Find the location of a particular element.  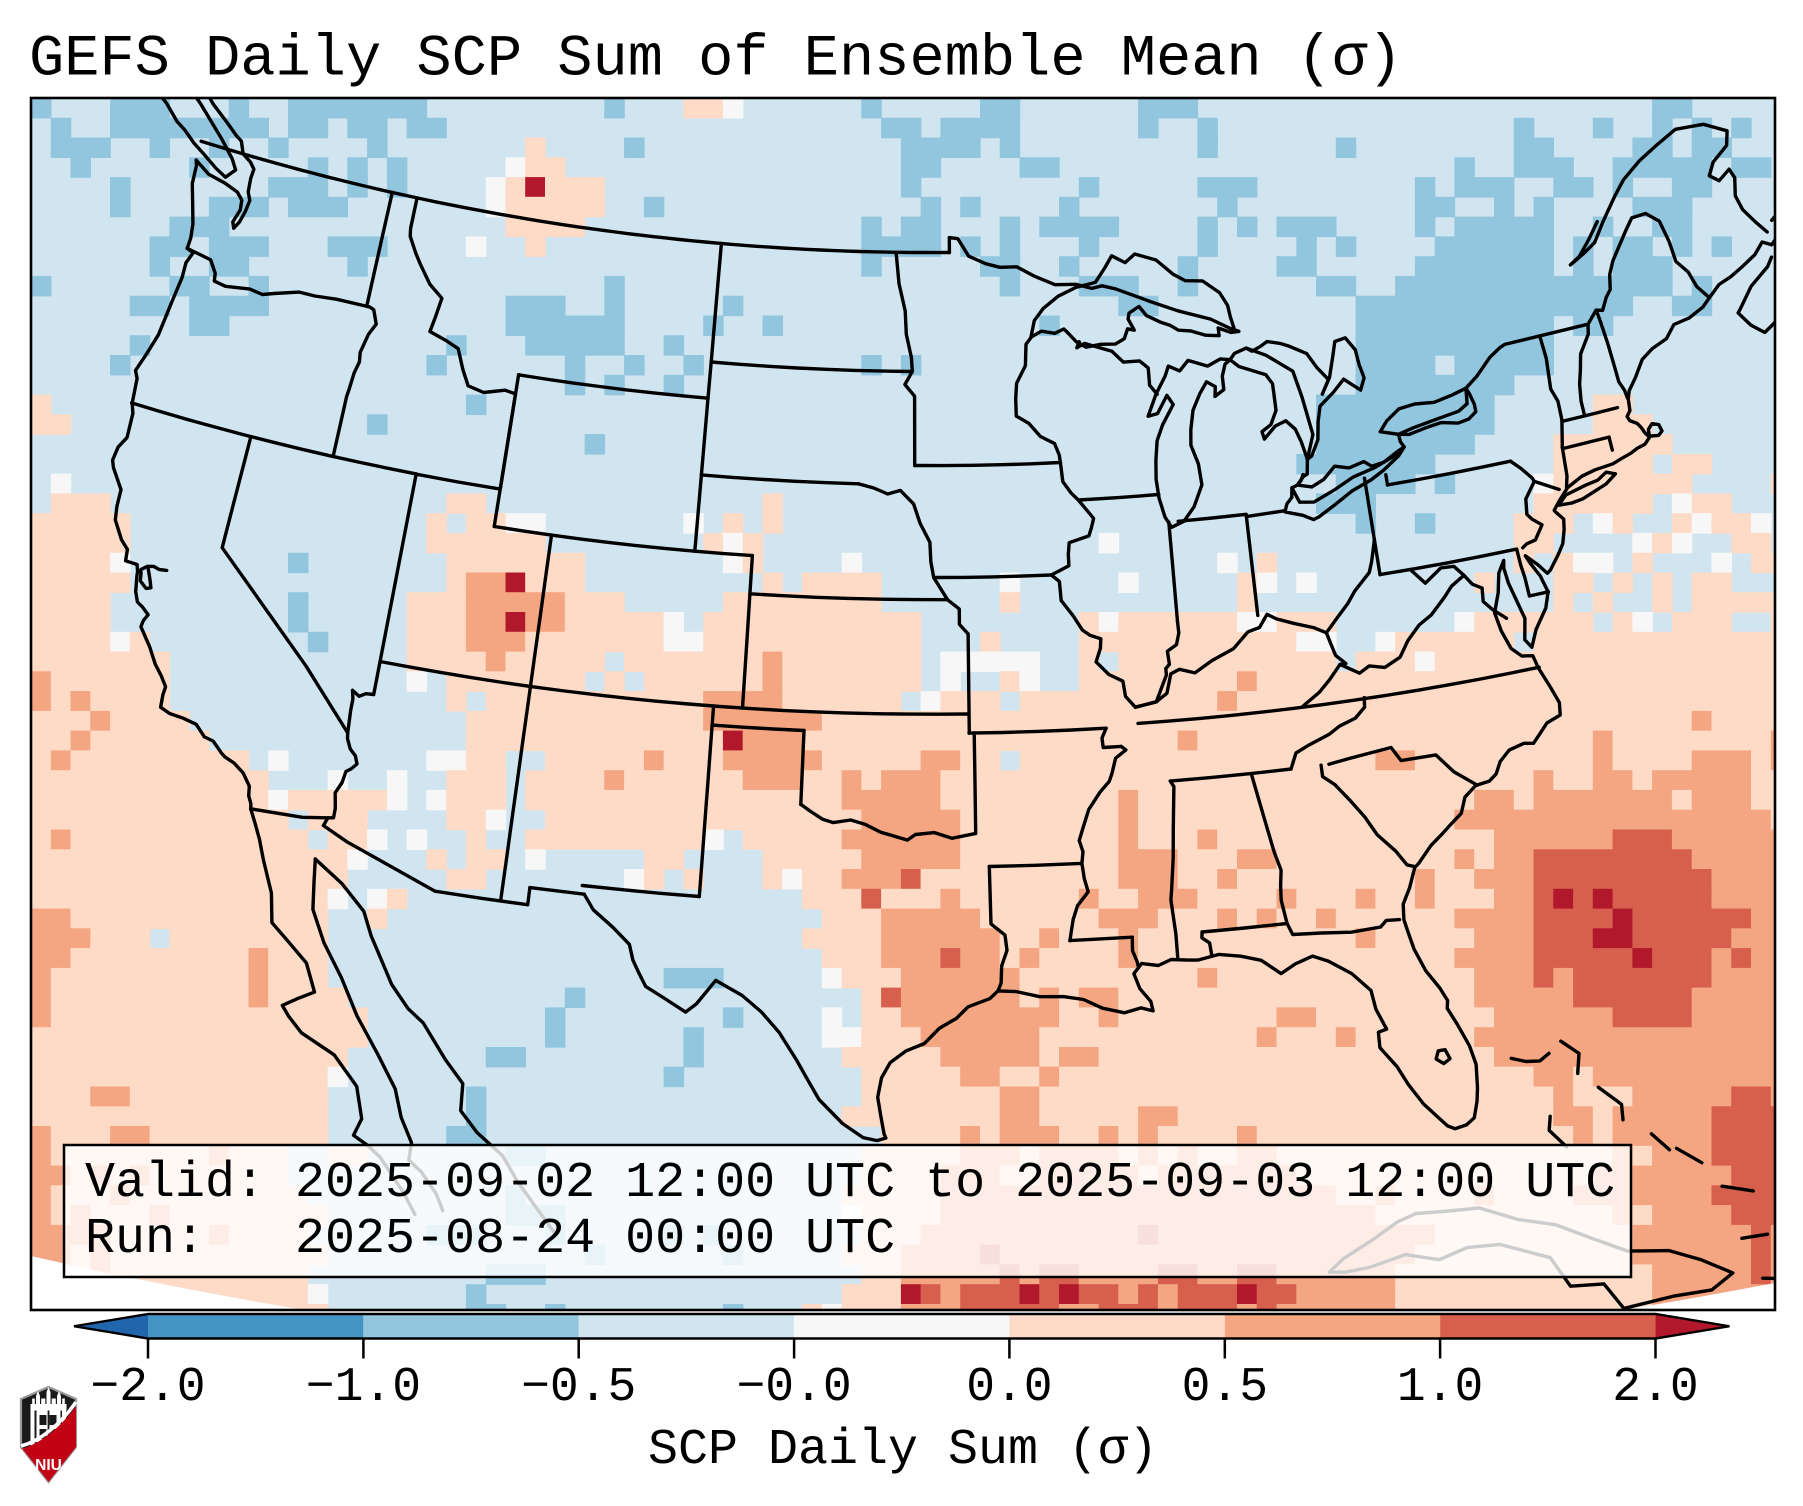

svg-text: NIU is located at coordinates (48, 1465).